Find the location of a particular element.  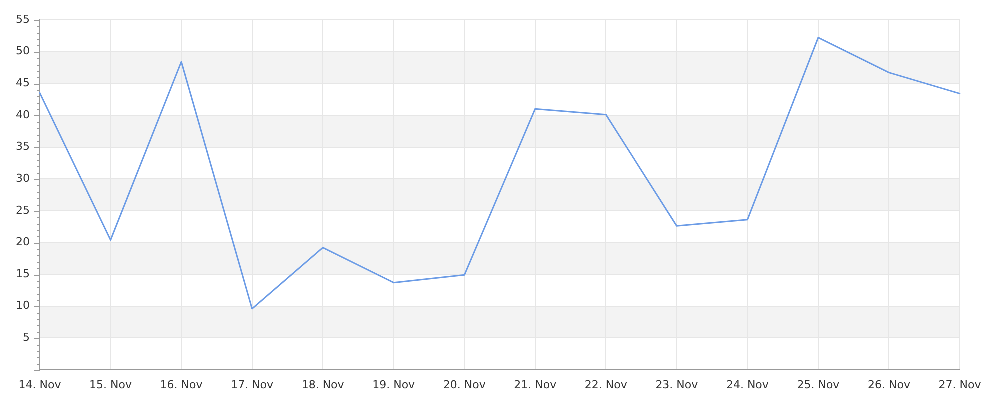

y-tick-label: 5 is located at coordinates (26, 337).